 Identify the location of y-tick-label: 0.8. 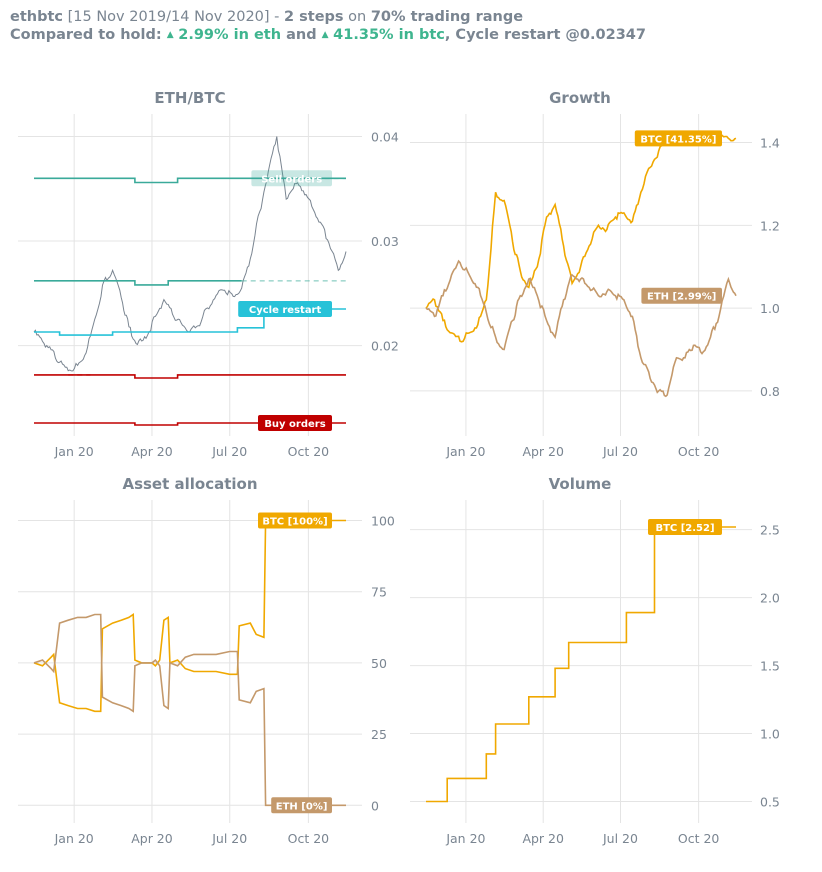
(770, 391).